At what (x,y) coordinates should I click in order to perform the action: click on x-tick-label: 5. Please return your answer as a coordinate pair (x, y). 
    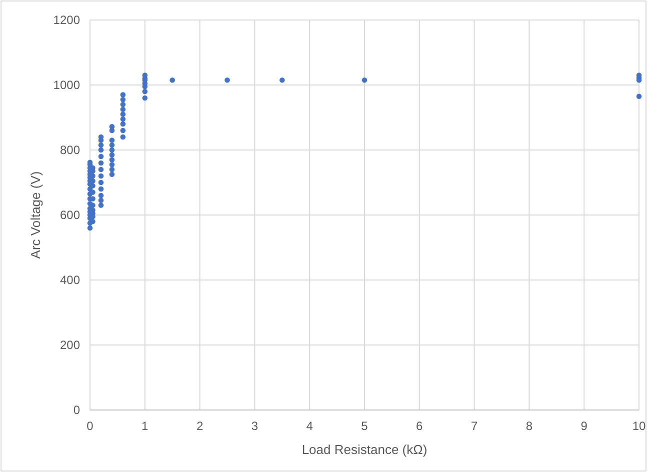
    Looking at the image, I should click on (364, 426).